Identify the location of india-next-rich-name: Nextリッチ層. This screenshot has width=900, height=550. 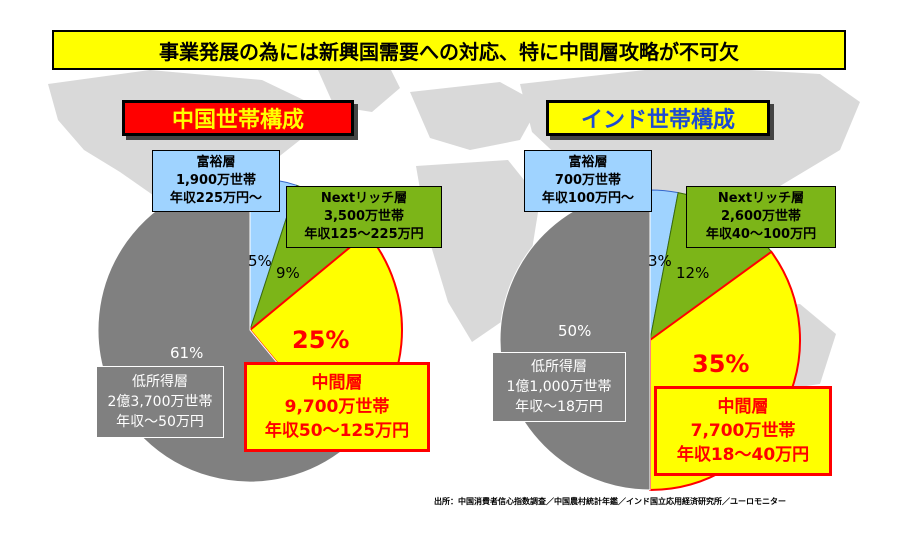
(761, 198).